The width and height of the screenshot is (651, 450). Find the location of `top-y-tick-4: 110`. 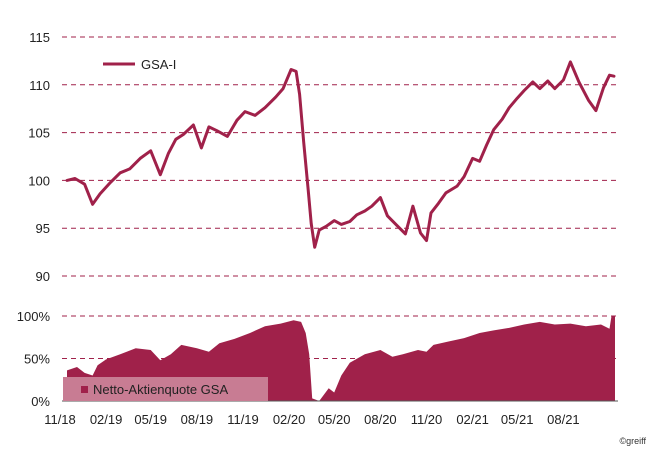

top-y-tick-4: 110 is located at coordinates (39, 85).